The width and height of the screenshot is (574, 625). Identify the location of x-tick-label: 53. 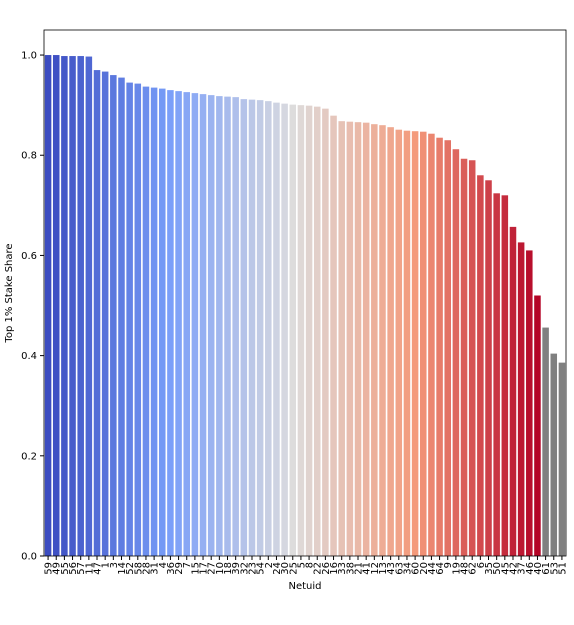
(554, 568).